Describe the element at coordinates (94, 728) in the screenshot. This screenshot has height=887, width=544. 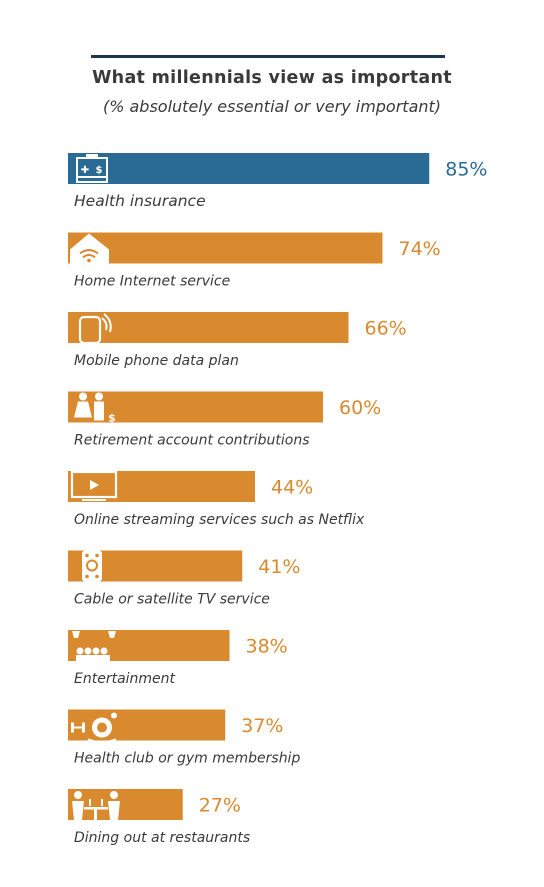
I see `gym-weights-icon` at that location.